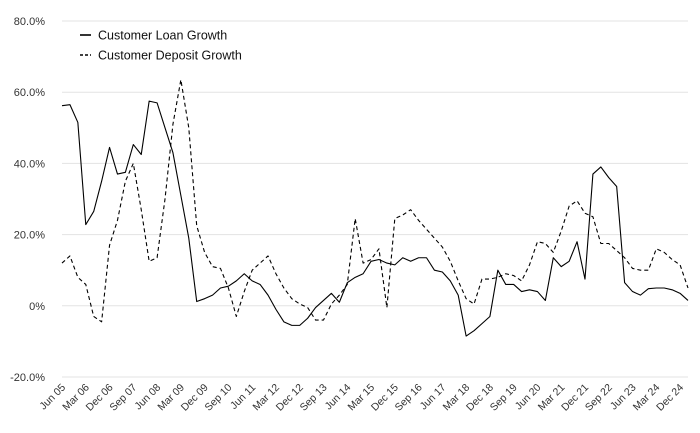 The width and height of the screenshot is (700, 433). I want to click on y-tick-label: 80.0%, so click(29, 22).